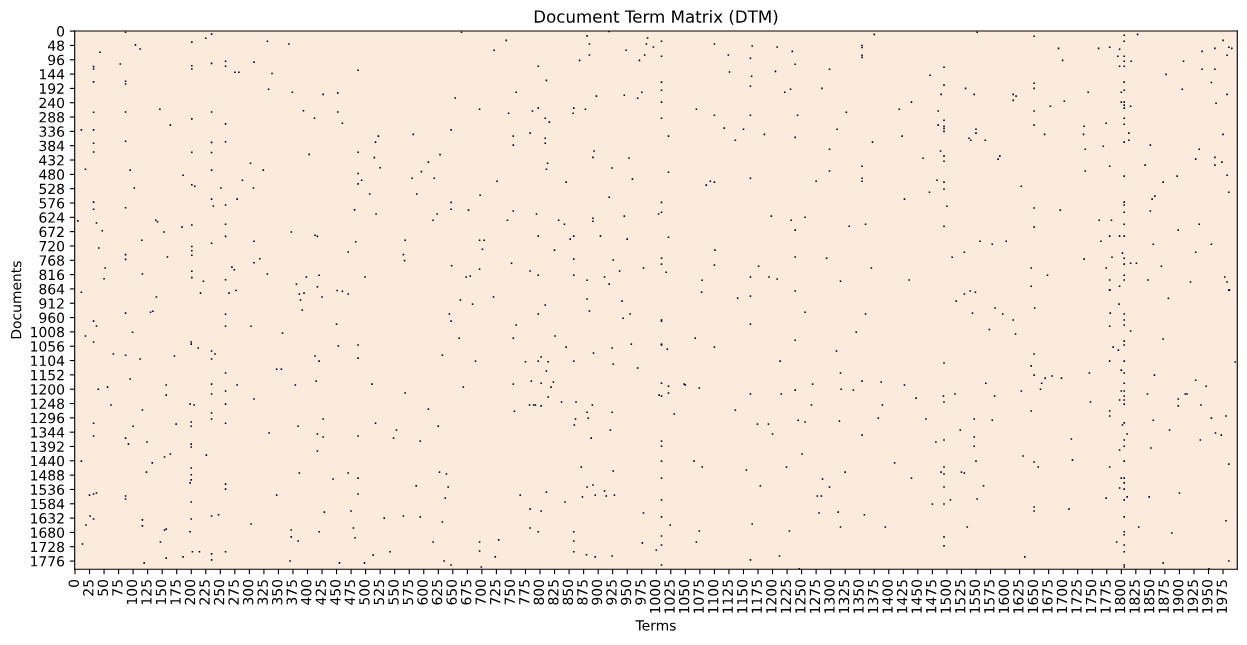 This screenshot has height=645, width=1247. Describe the element at coordinates (291, 592) in the screenshot. I see `x-tick-label: 375` at that location.